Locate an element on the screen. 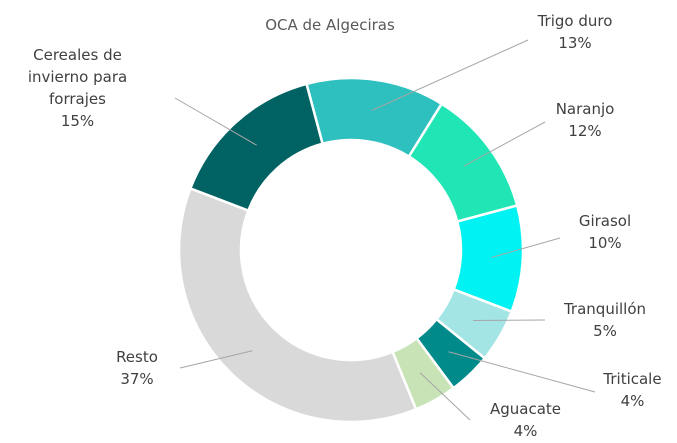 The height and width of the screenshot is (443, 677). data-label: Girasol 10% is located at coordinates (605, 232).